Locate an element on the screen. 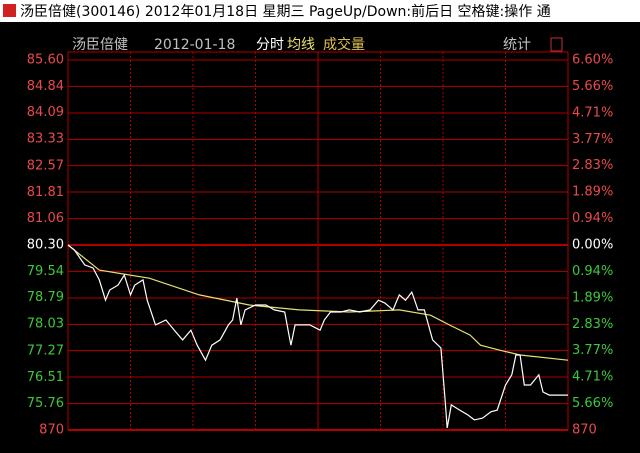 Image resolution: width=640 pixels, height=453 pixels. y-tick-label: 82.57 is located at coordinates (45, 165).